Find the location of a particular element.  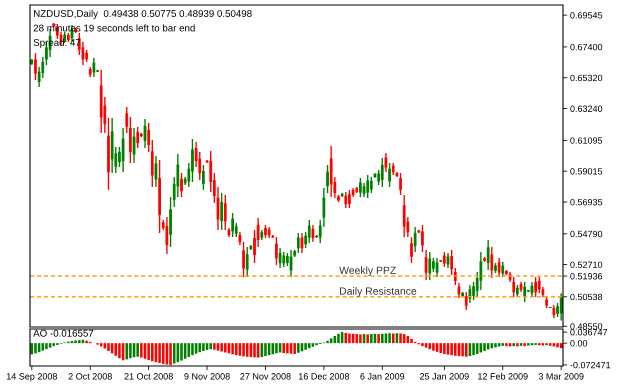

ref-line-label: Weekly PPZ is located at coordinates (367, 271).